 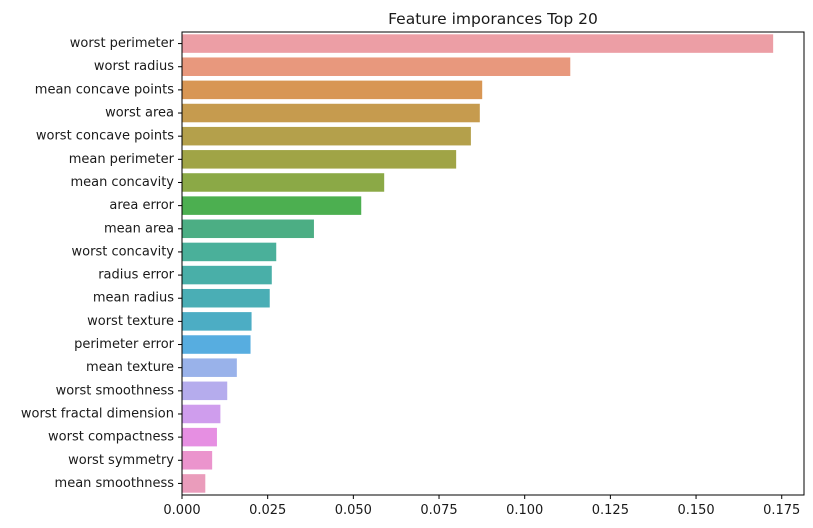 What do you see at coordinates (695, 510) in the screenshot?
I see `x-tick-label: 0.150` at bounding box center [695, 510].